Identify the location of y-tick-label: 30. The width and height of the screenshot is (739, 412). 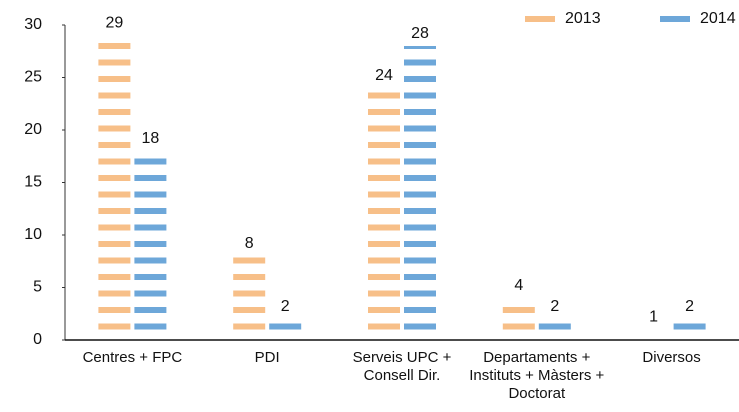
(33, 24).